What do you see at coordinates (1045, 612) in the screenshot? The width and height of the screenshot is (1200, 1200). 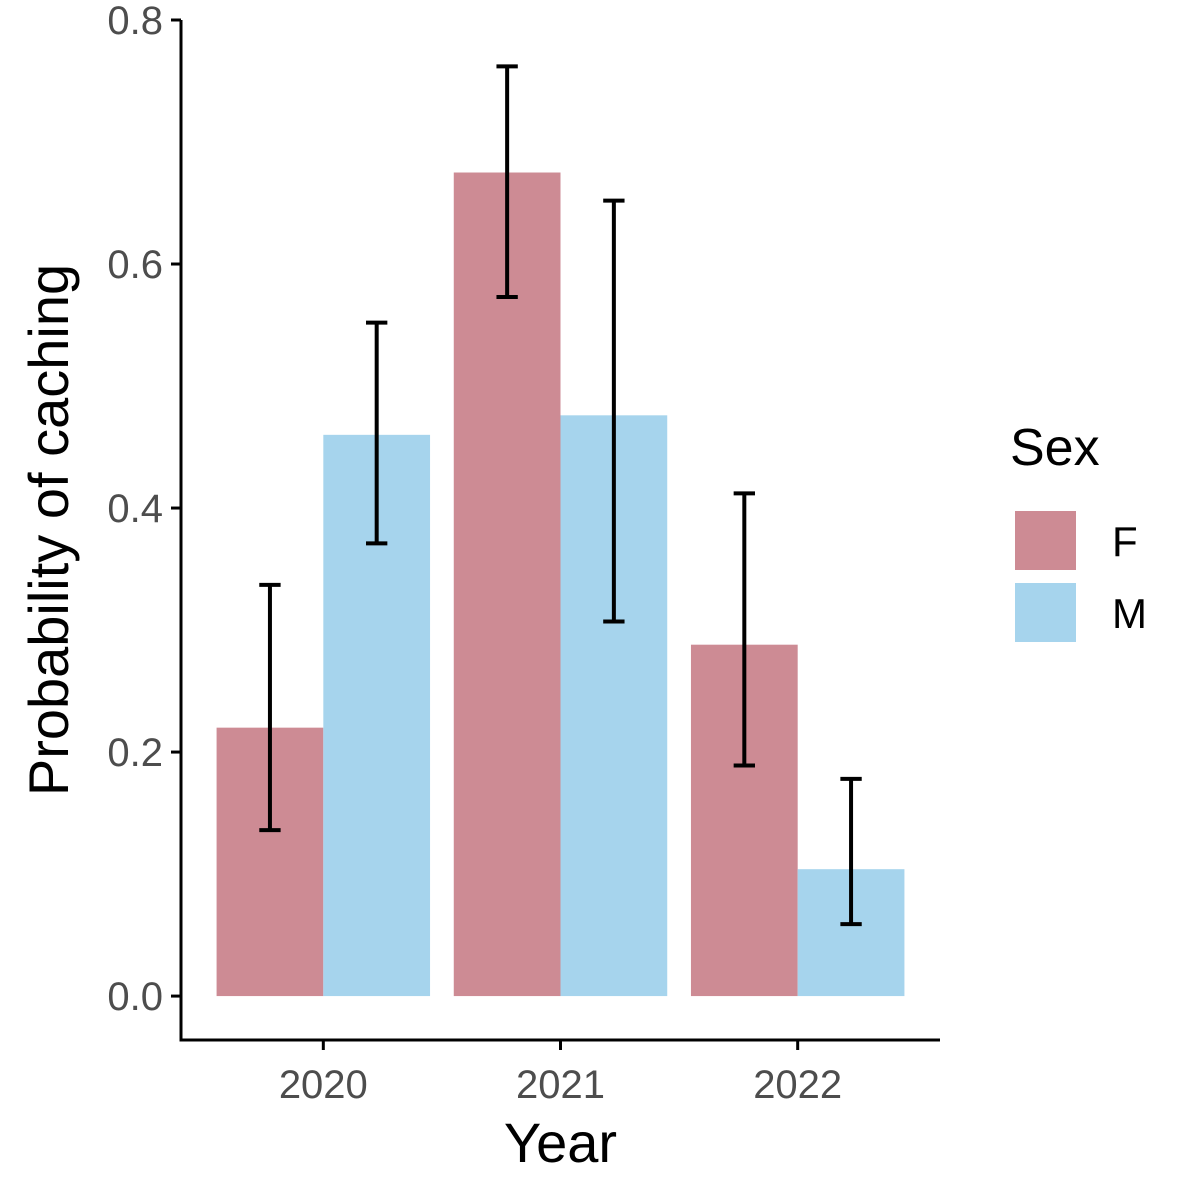 I see `legend-key-M` at bounding box center [1045, 612].